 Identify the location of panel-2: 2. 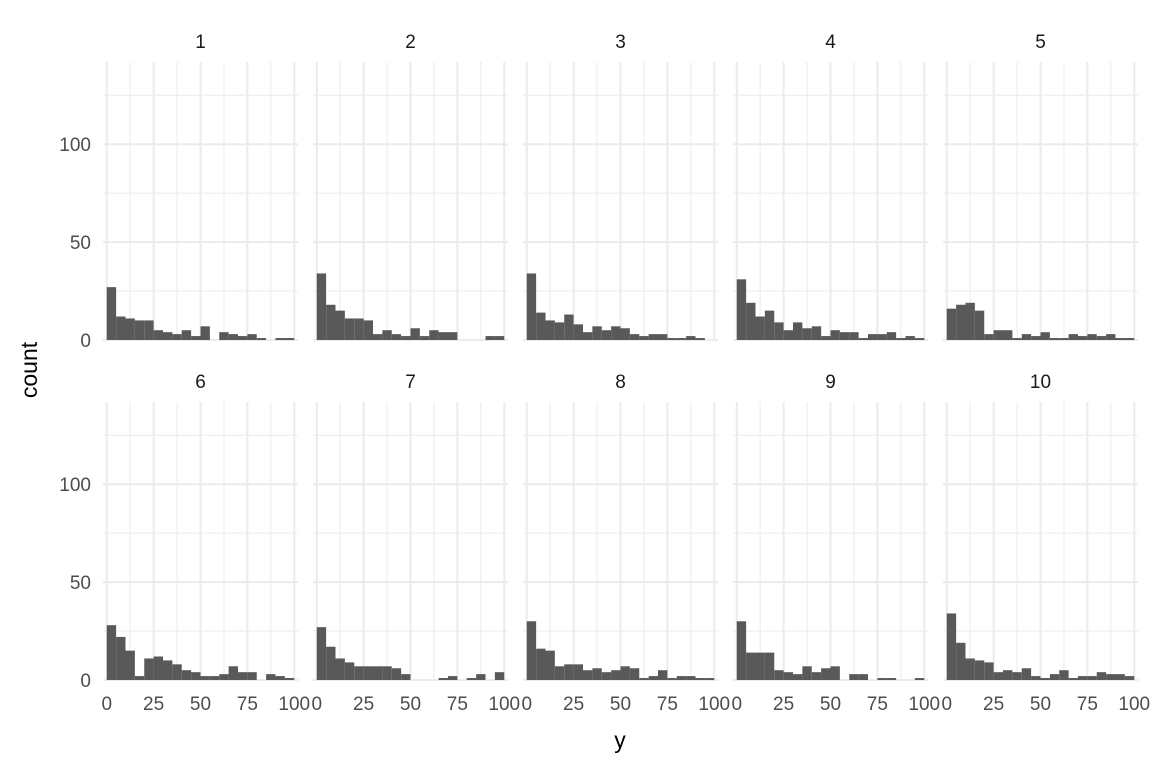
(410, 186).